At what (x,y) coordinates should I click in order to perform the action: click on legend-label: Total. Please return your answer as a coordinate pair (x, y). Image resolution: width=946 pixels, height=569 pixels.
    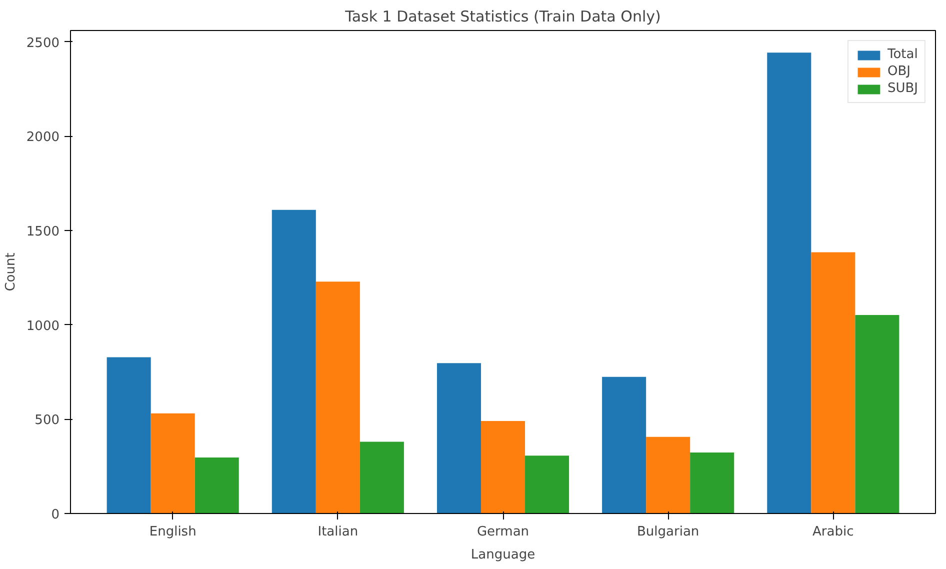
    Looking at the image, I should click on (902, 54).